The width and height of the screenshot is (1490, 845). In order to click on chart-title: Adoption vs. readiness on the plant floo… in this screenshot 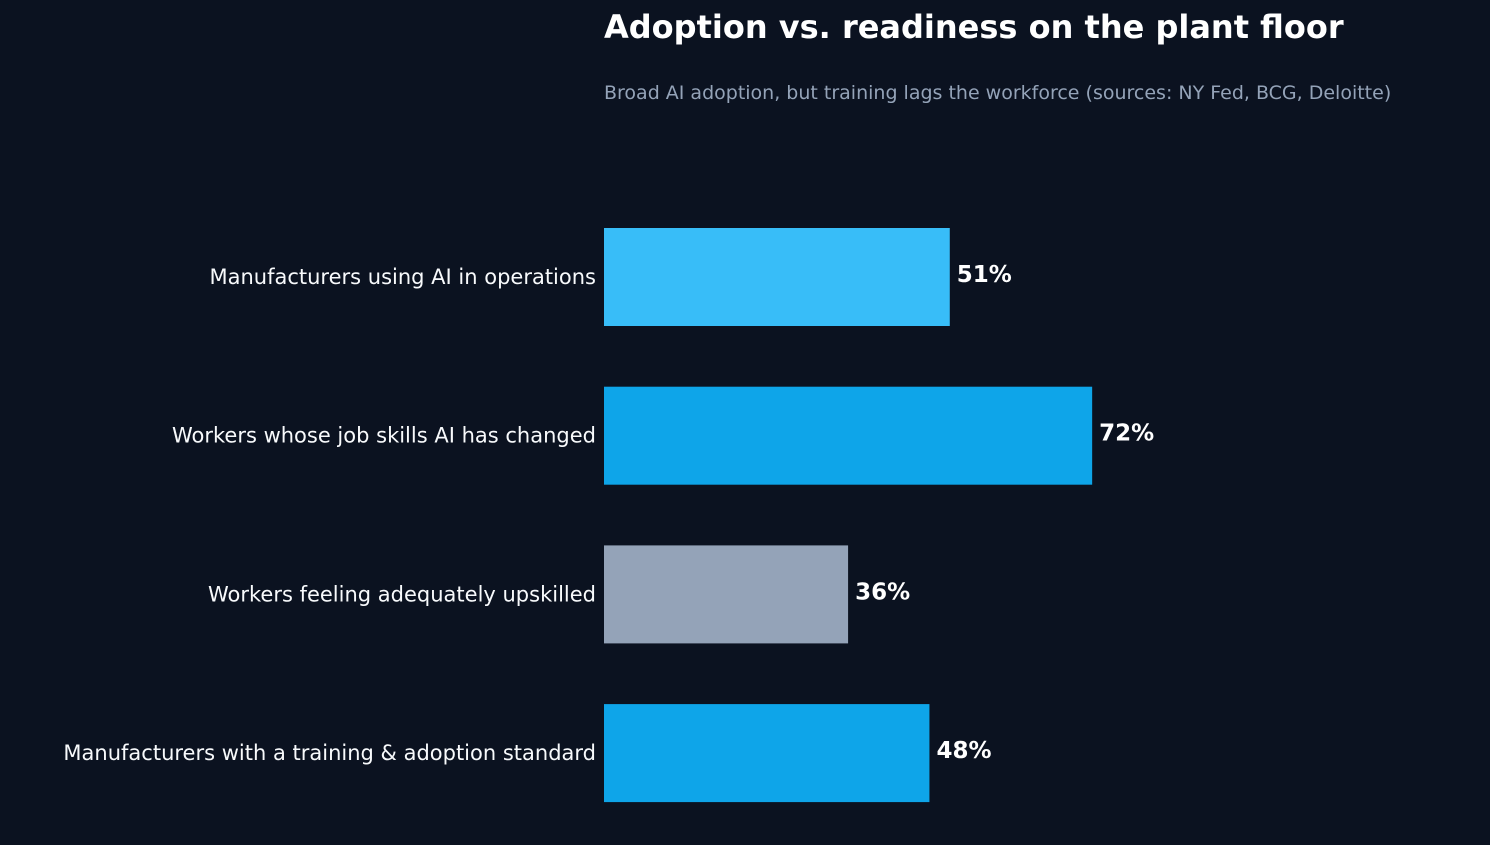, I will do `click(974, 27)`.